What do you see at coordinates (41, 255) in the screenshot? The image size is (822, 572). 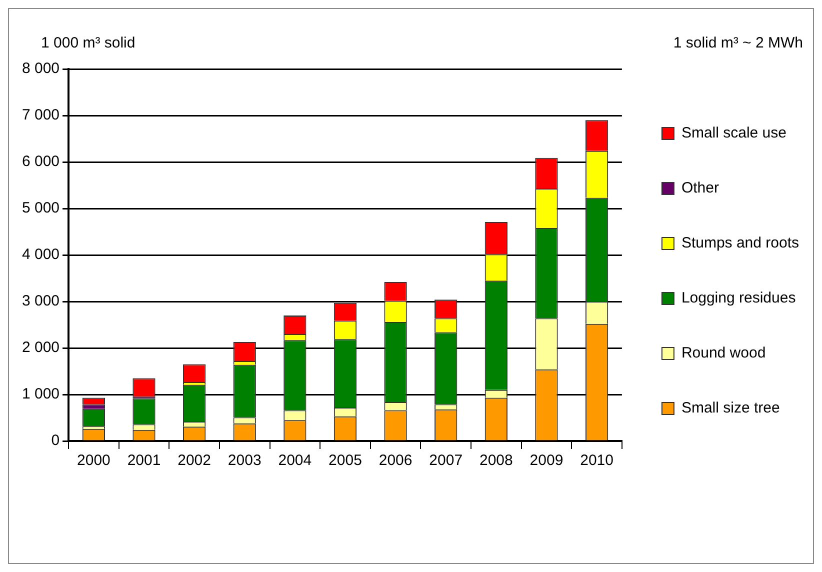 I see `y-tick-label: 4 000` at bounding box center [41, 255].